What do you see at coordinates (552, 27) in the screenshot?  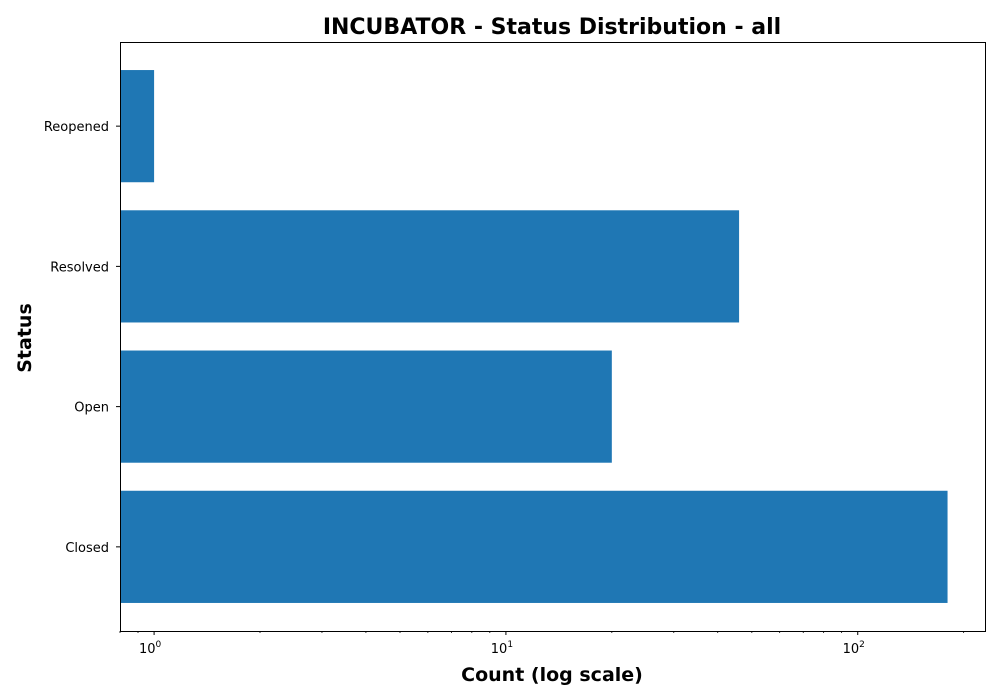 I see `chart-title: INCUBATOR - Status Distribution - all` at bounding box center [552, 27].